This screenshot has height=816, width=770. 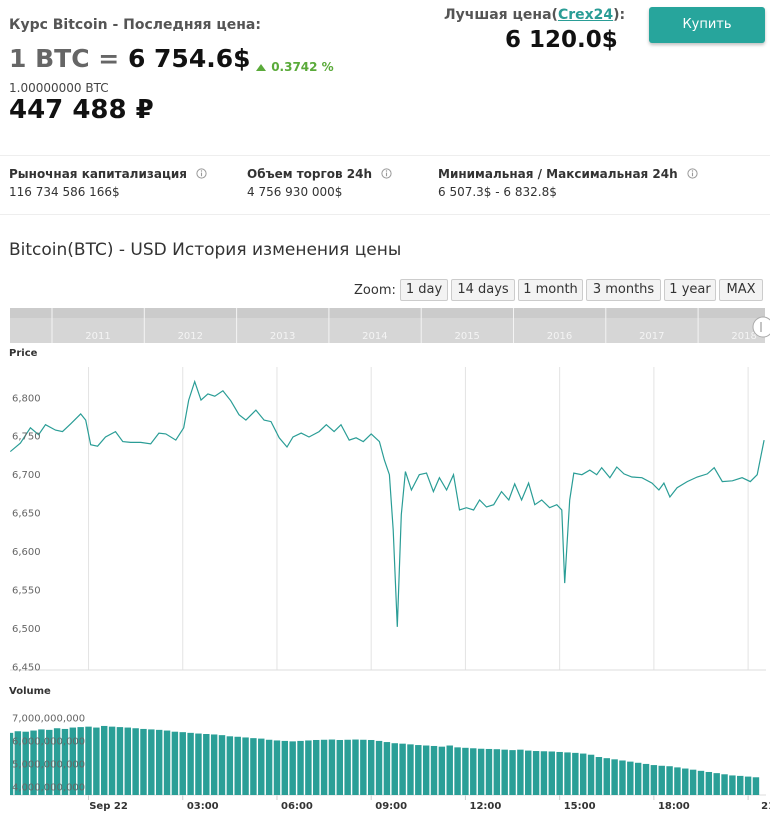 What do you see at coordinates (26, 398) in the screenshot?
I see `y-tick-label: 6,800` at bounding box center [26, 398].